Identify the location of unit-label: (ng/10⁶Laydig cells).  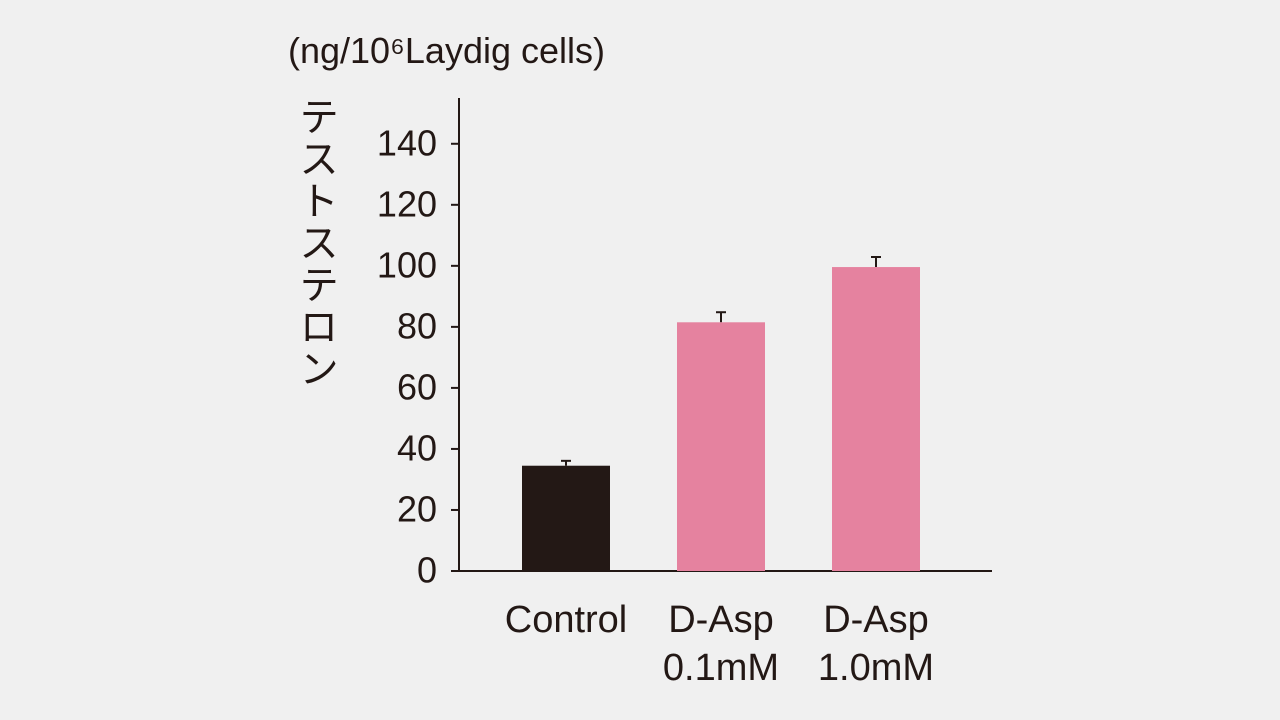
(446, 50).